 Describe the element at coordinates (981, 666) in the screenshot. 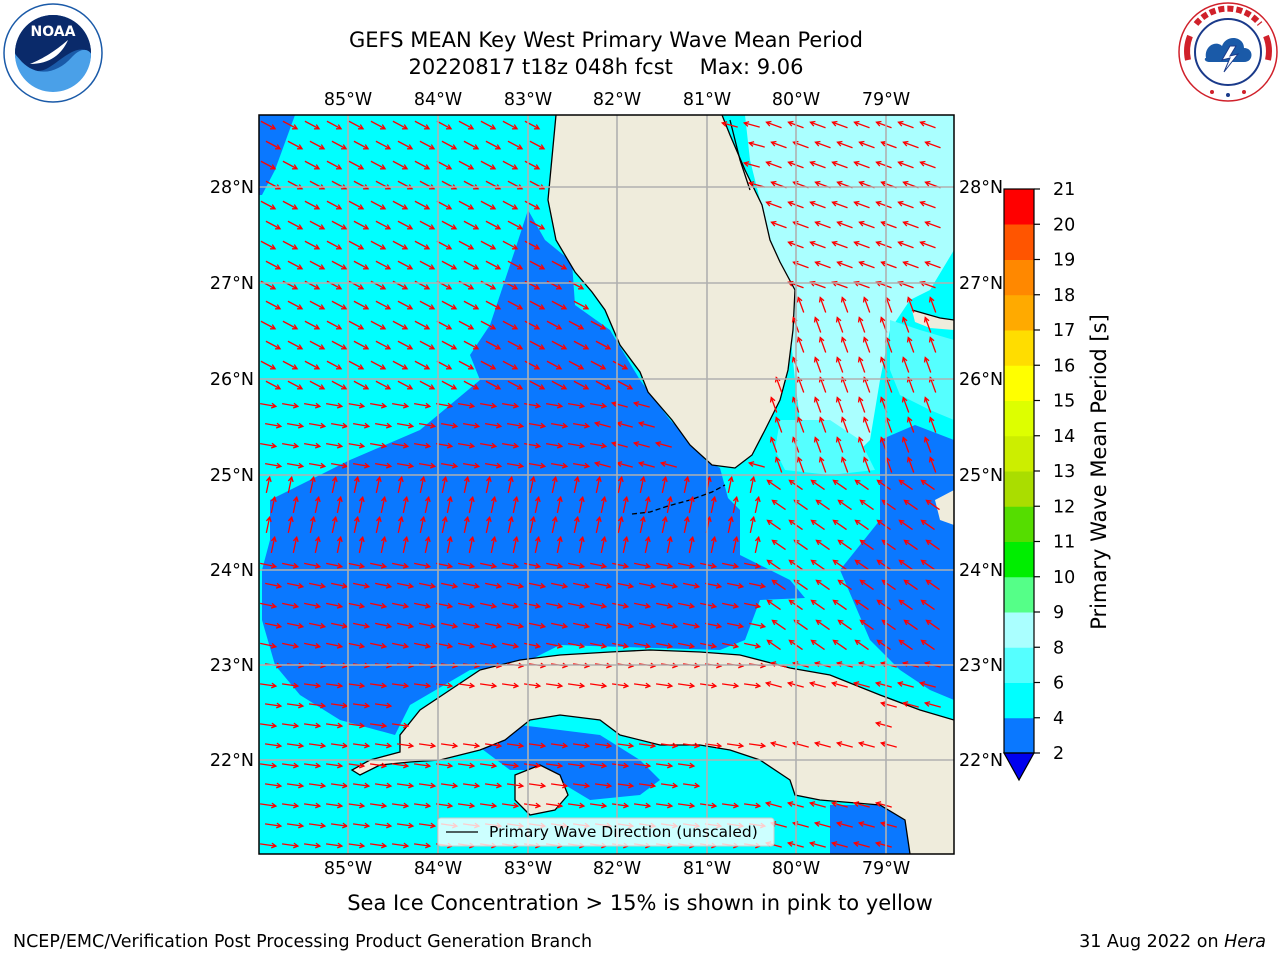

I see `lat-label-right: 23°N` at that location.